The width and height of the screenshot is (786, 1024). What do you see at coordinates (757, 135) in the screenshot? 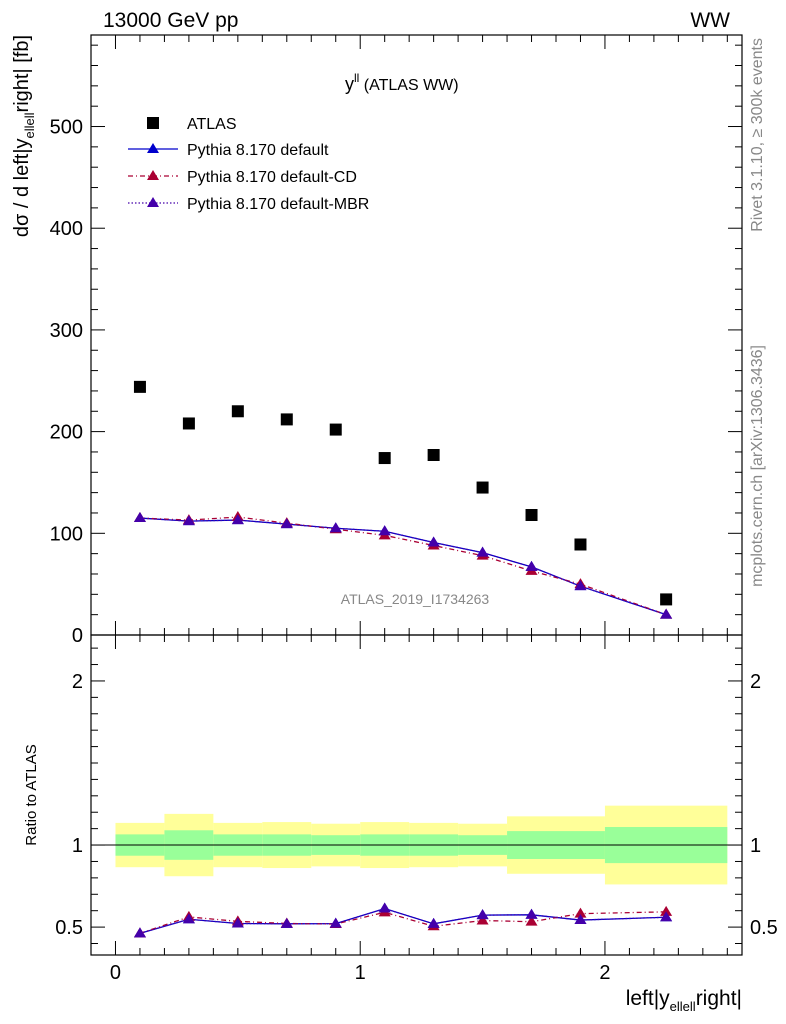
I see `rivet-label: Rivet 3.1.10, ≥ 300k events` at bounding box center [757, 135].